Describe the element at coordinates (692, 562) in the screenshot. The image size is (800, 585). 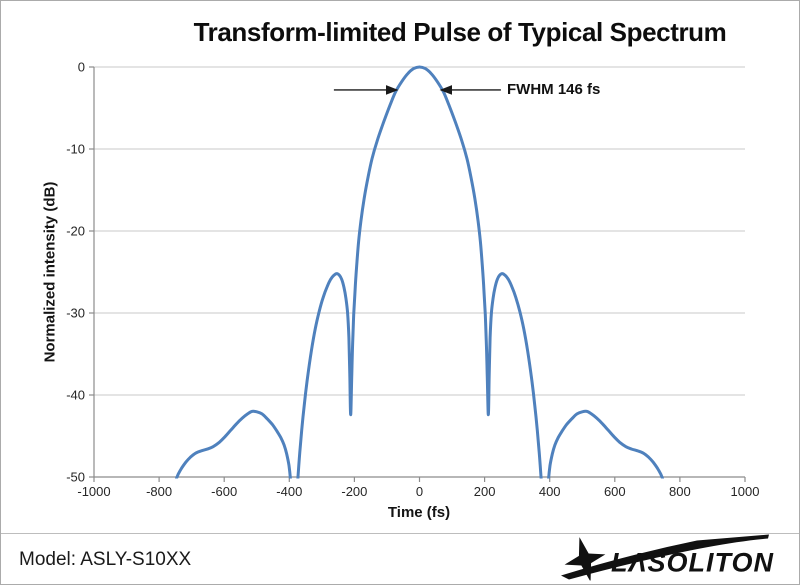
I see `brand-name: LΛSOLITON` at that location.